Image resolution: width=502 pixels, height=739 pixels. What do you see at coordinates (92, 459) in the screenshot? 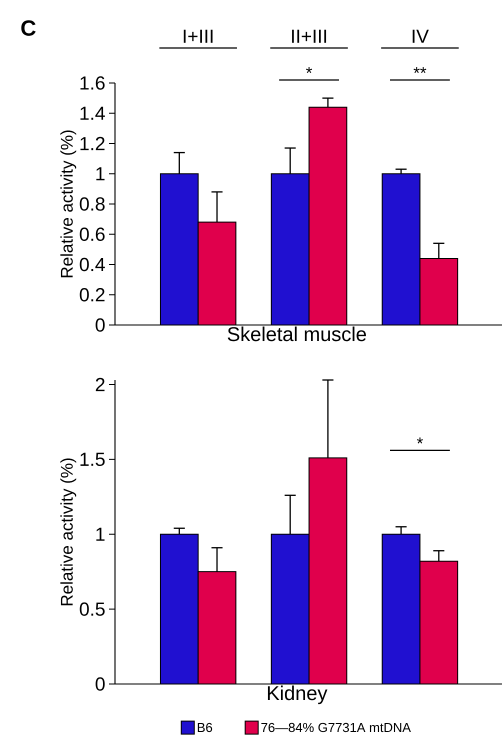
I see `y-tick-label: 1.5` at bounding box center [92, 459].